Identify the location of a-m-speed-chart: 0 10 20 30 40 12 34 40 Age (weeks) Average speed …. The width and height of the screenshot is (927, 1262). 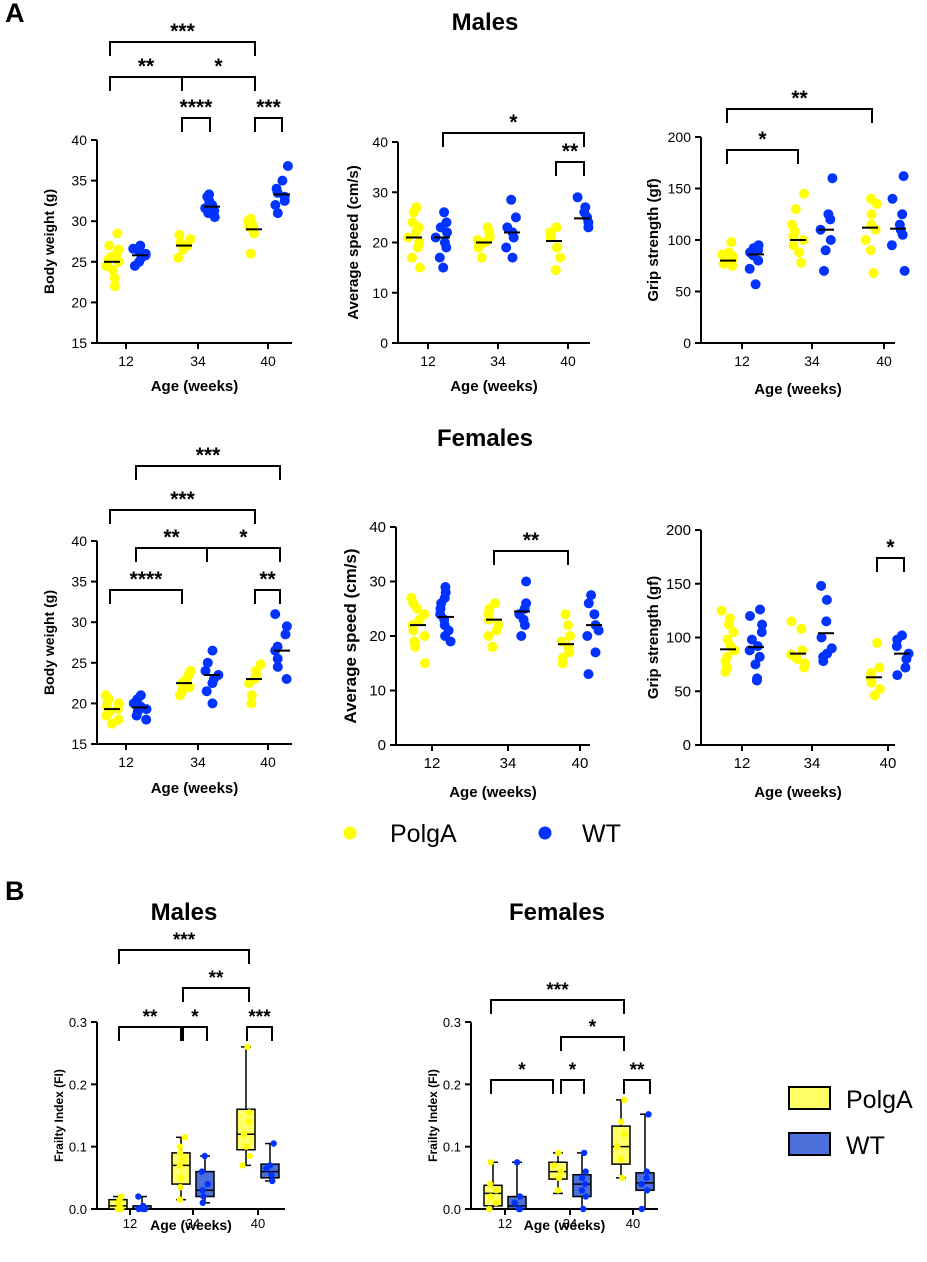
(469, 253).